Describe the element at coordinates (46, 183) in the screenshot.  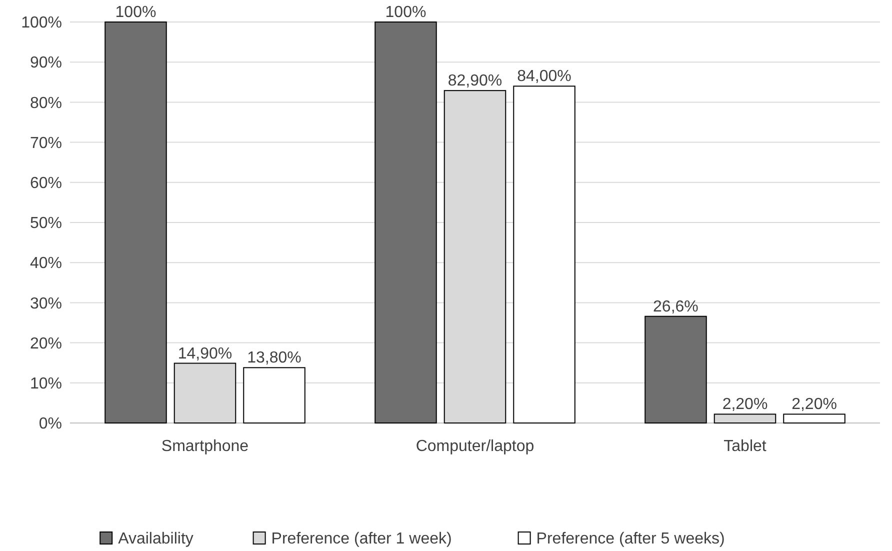
I see `y-tick-label: 60%` at that location.